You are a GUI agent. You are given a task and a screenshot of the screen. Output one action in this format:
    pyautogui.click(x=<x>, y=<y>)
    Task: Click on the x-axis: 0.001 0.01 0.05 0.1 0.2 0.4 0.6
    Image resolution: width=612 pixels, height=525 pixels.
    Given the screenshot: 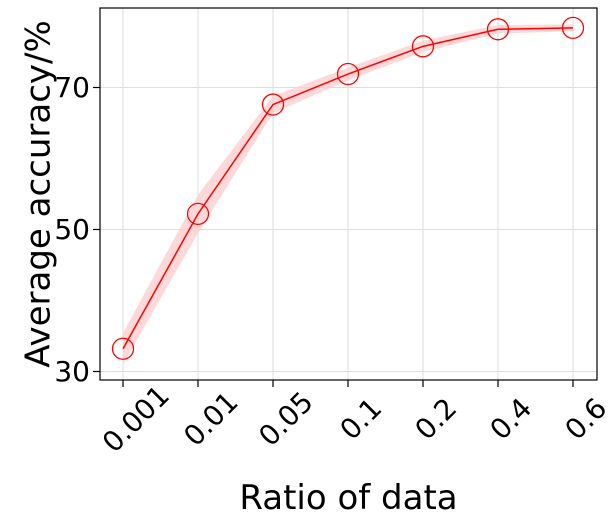 What is the action you would take?
    pyautogui.click(x=354, y=419)
    